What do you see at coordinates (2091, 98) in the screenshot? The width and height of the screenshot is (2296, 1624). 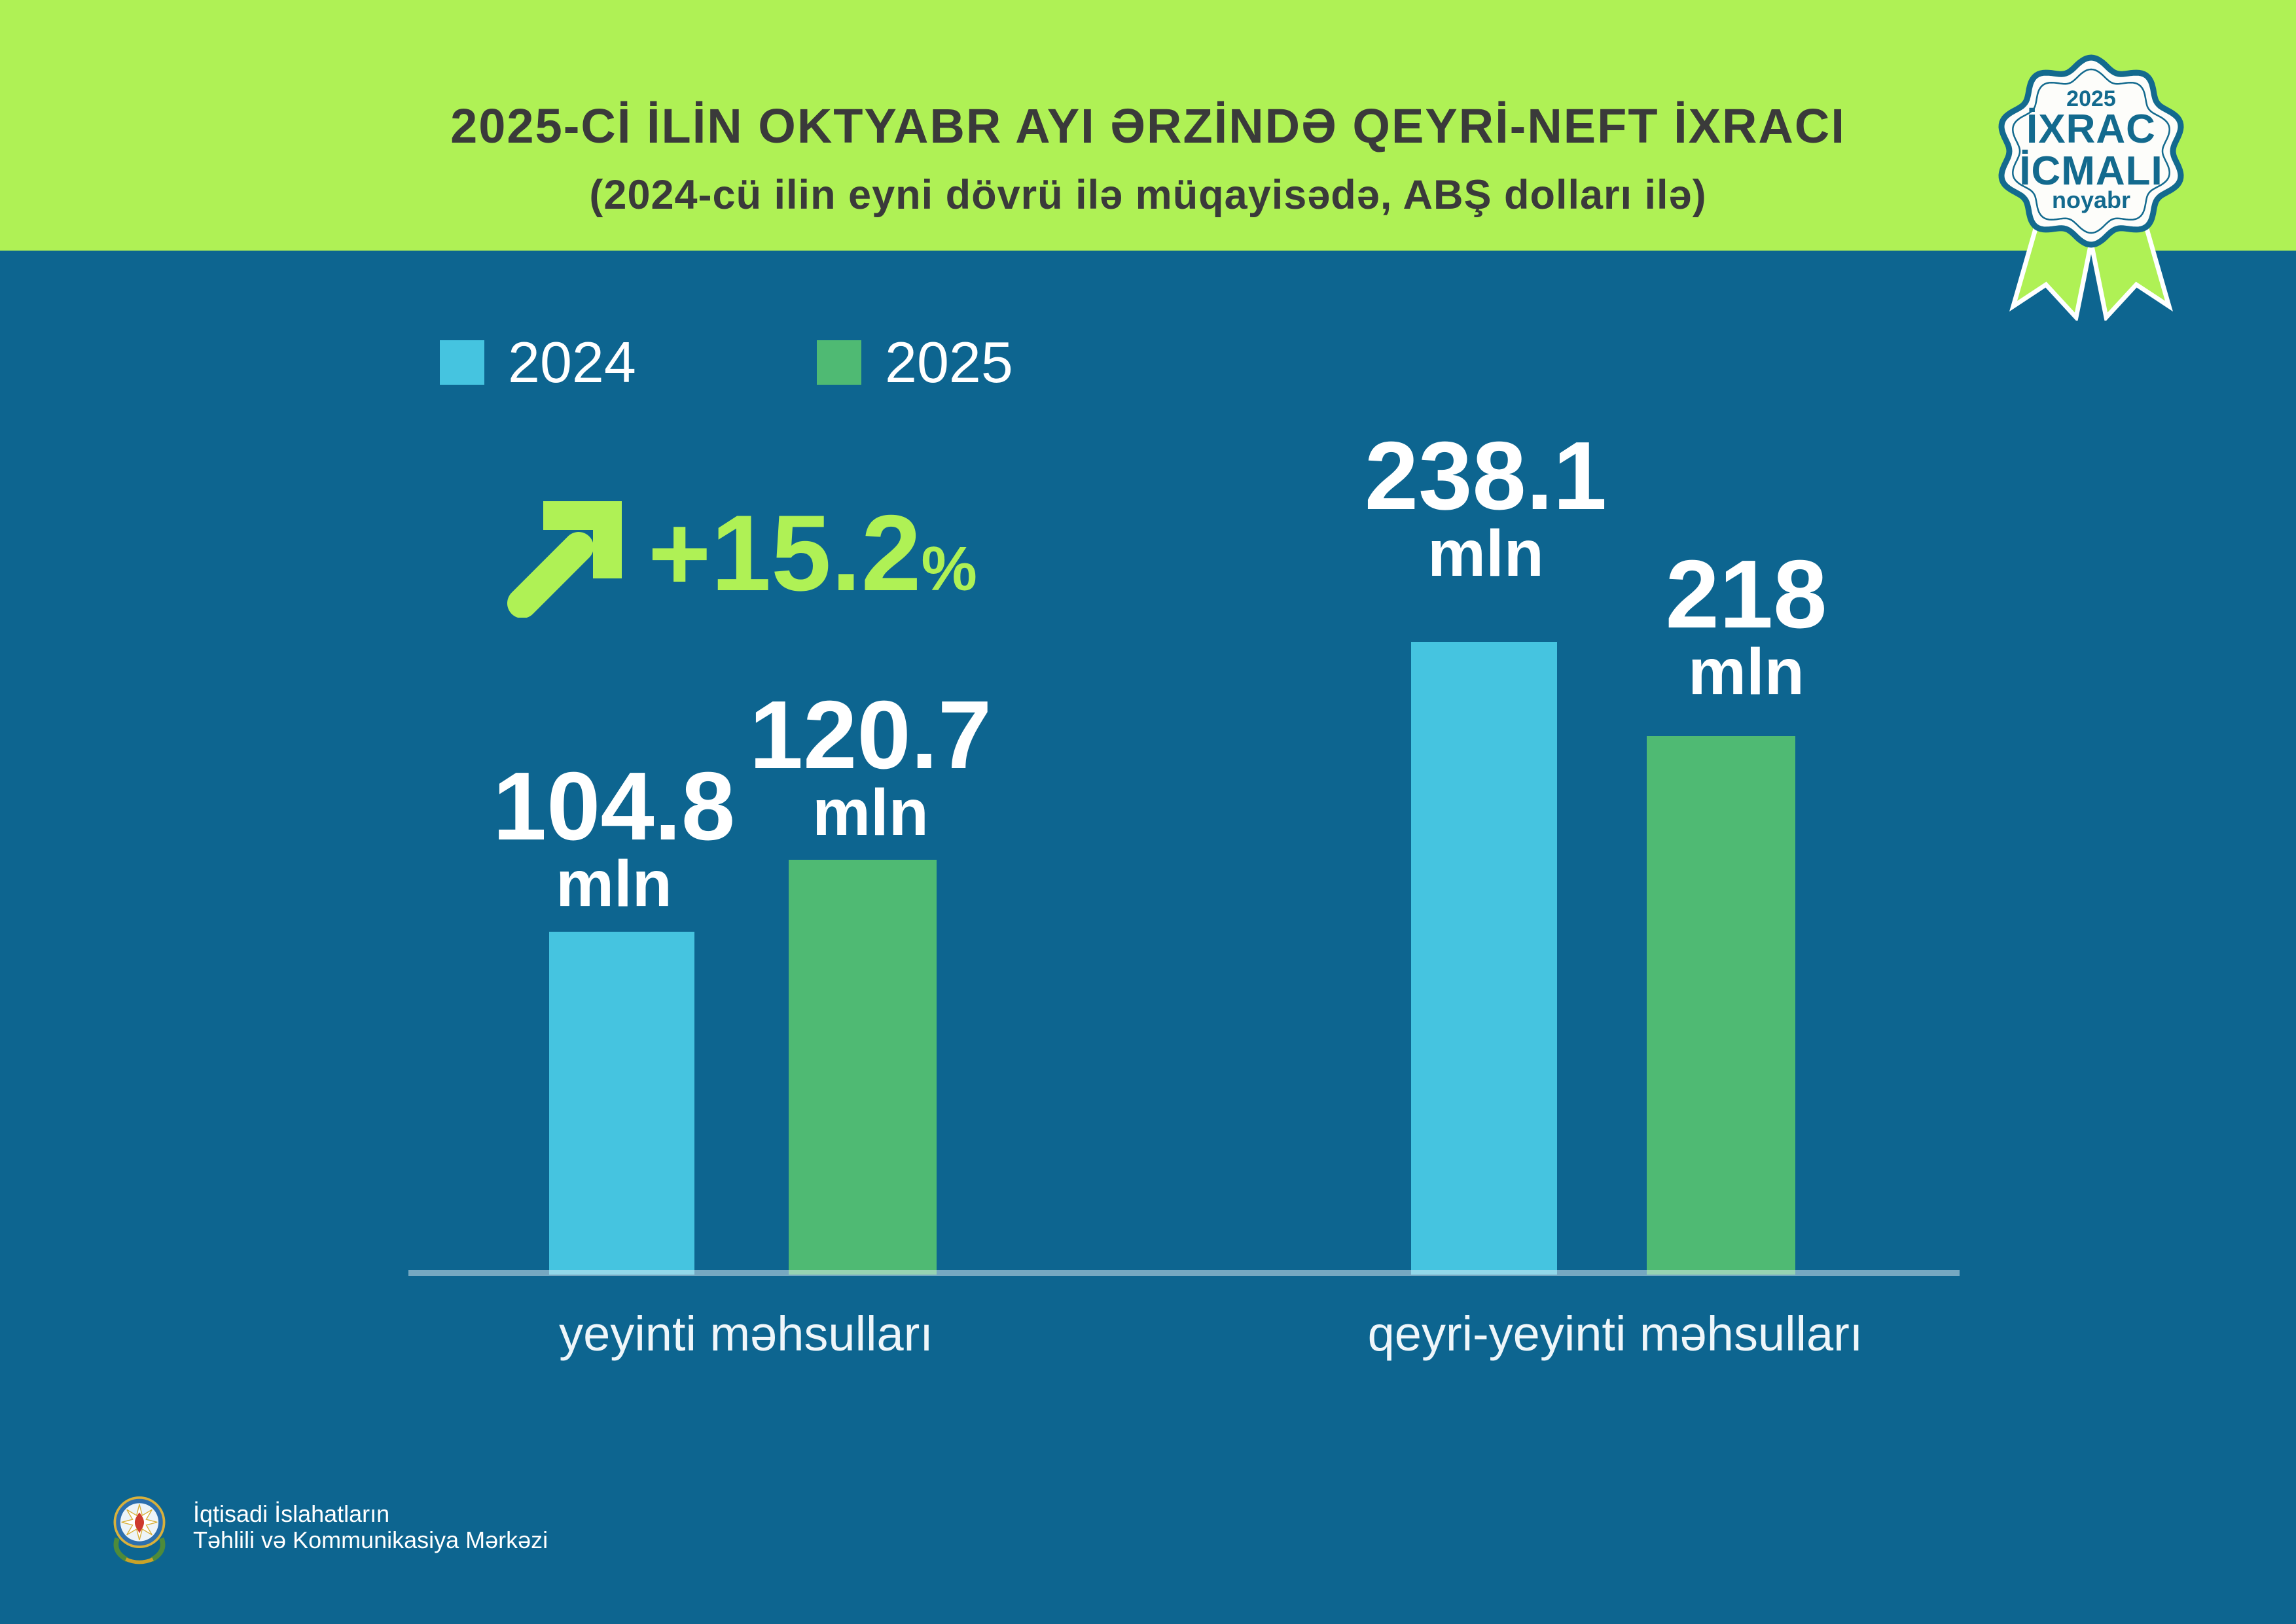 I see `badge-year: 2025` at bounding box center [2091, 98].